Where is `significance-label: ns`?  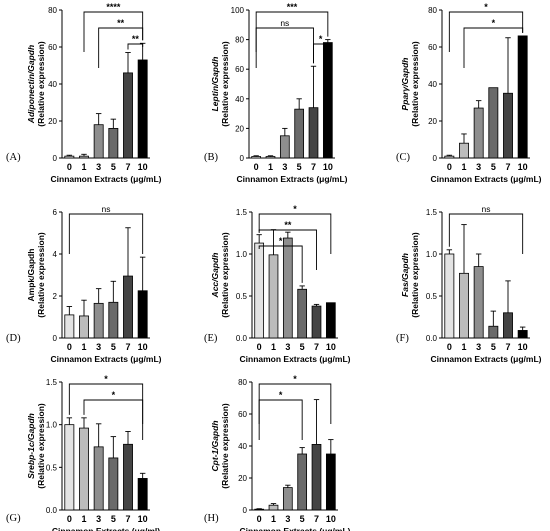
significance-label: ns is located at coordinates (284, 23).